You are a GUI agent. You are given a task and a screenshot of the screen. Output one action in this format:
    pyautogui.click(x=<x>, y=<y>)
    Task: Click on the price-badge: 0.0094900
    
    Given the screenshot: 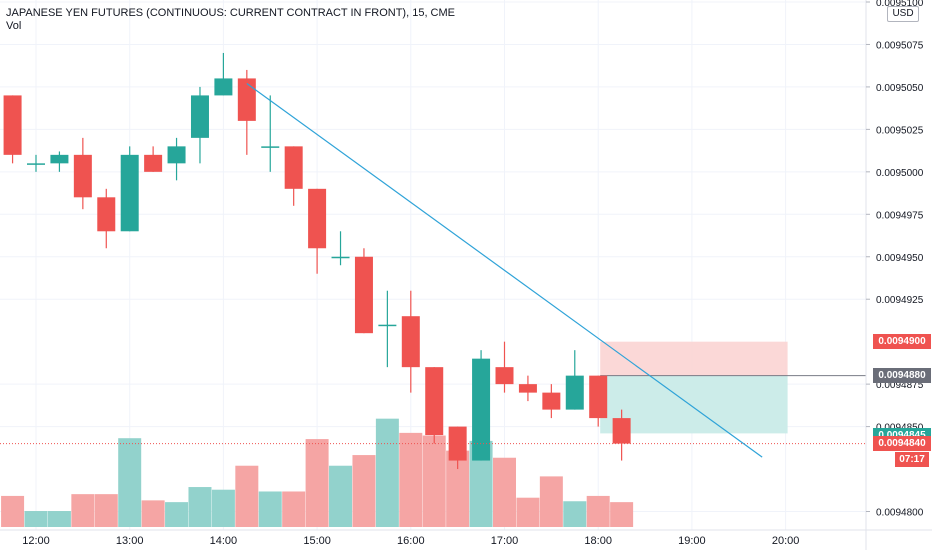 What is the action you would take?
    pyautogui.click(x=902, y=342)
    